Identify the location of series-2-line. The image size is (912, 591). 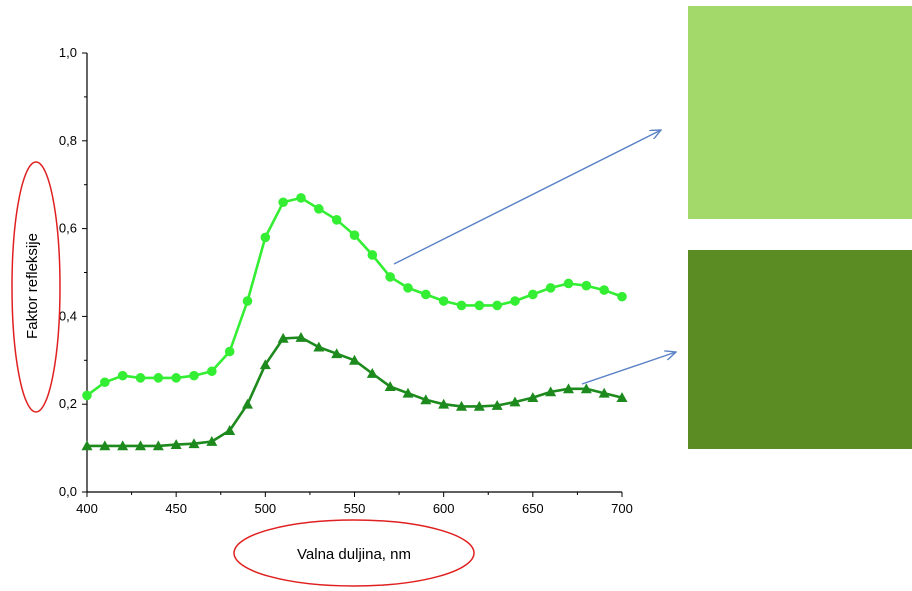
(355, 392).